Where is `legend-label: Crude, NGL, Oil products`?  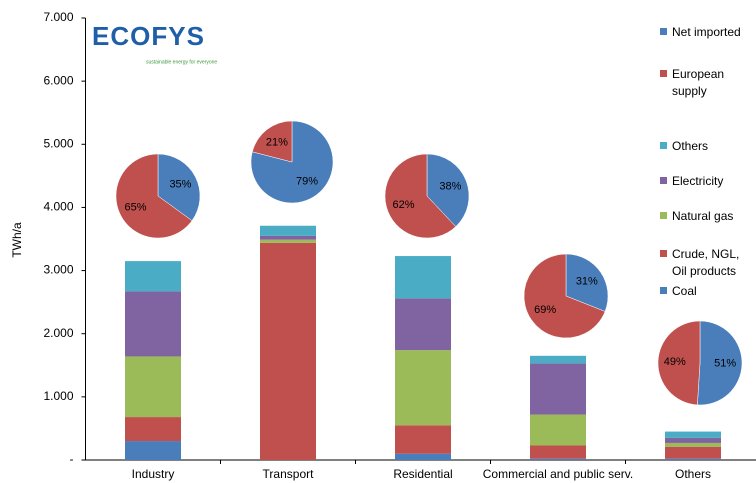
legend-label: Crude, NGL, Oil products is located at coordinates (706, 262).